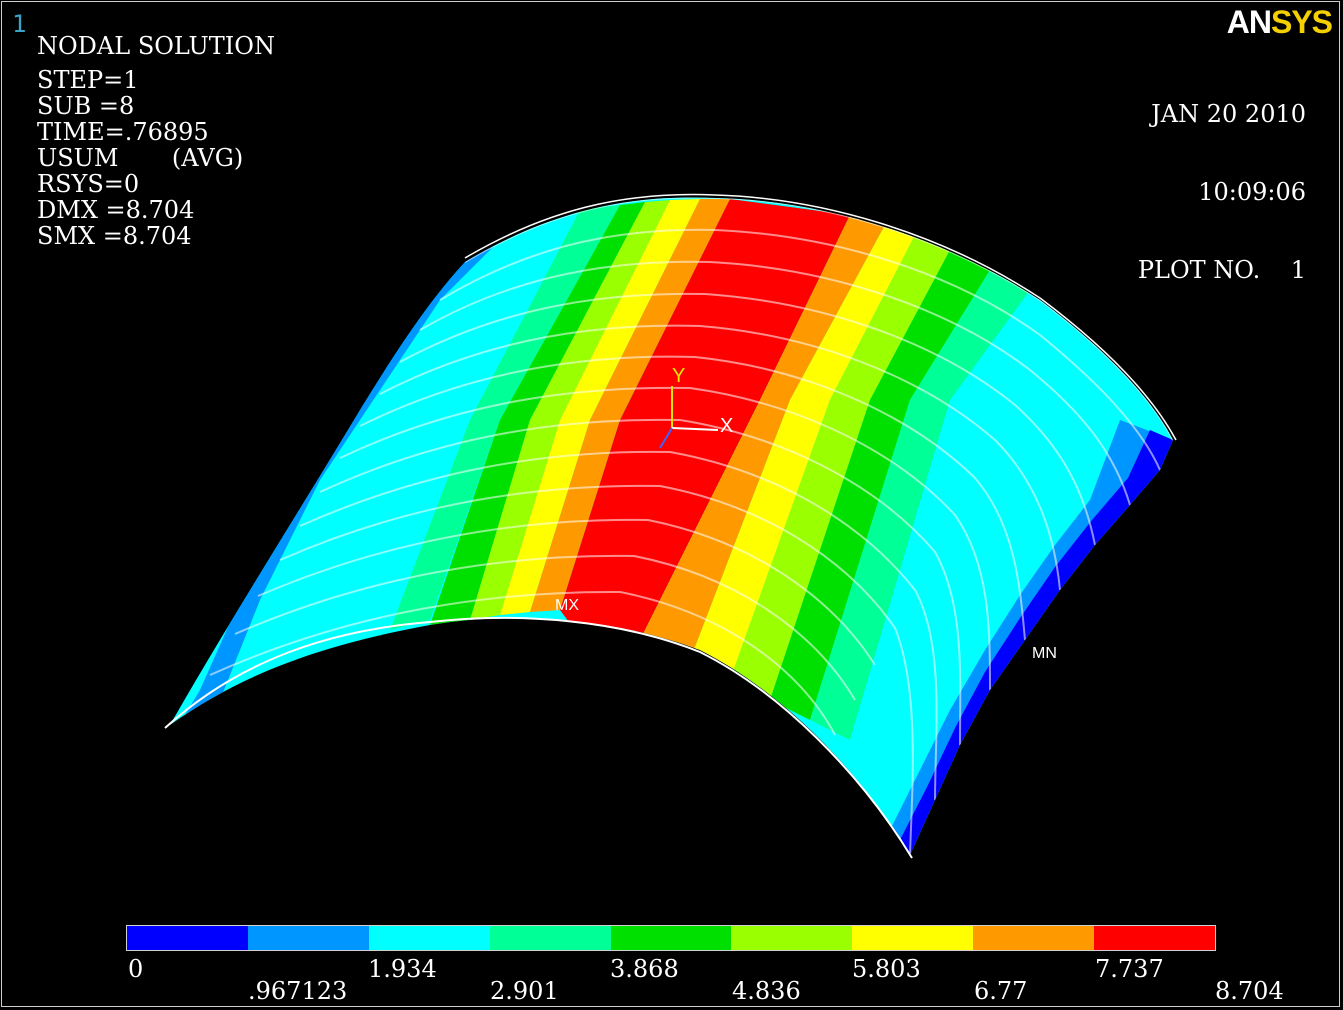 The width and height of the screenshot is (1343, 1010). I want to click on band-yellow-left, so click(600, 407).